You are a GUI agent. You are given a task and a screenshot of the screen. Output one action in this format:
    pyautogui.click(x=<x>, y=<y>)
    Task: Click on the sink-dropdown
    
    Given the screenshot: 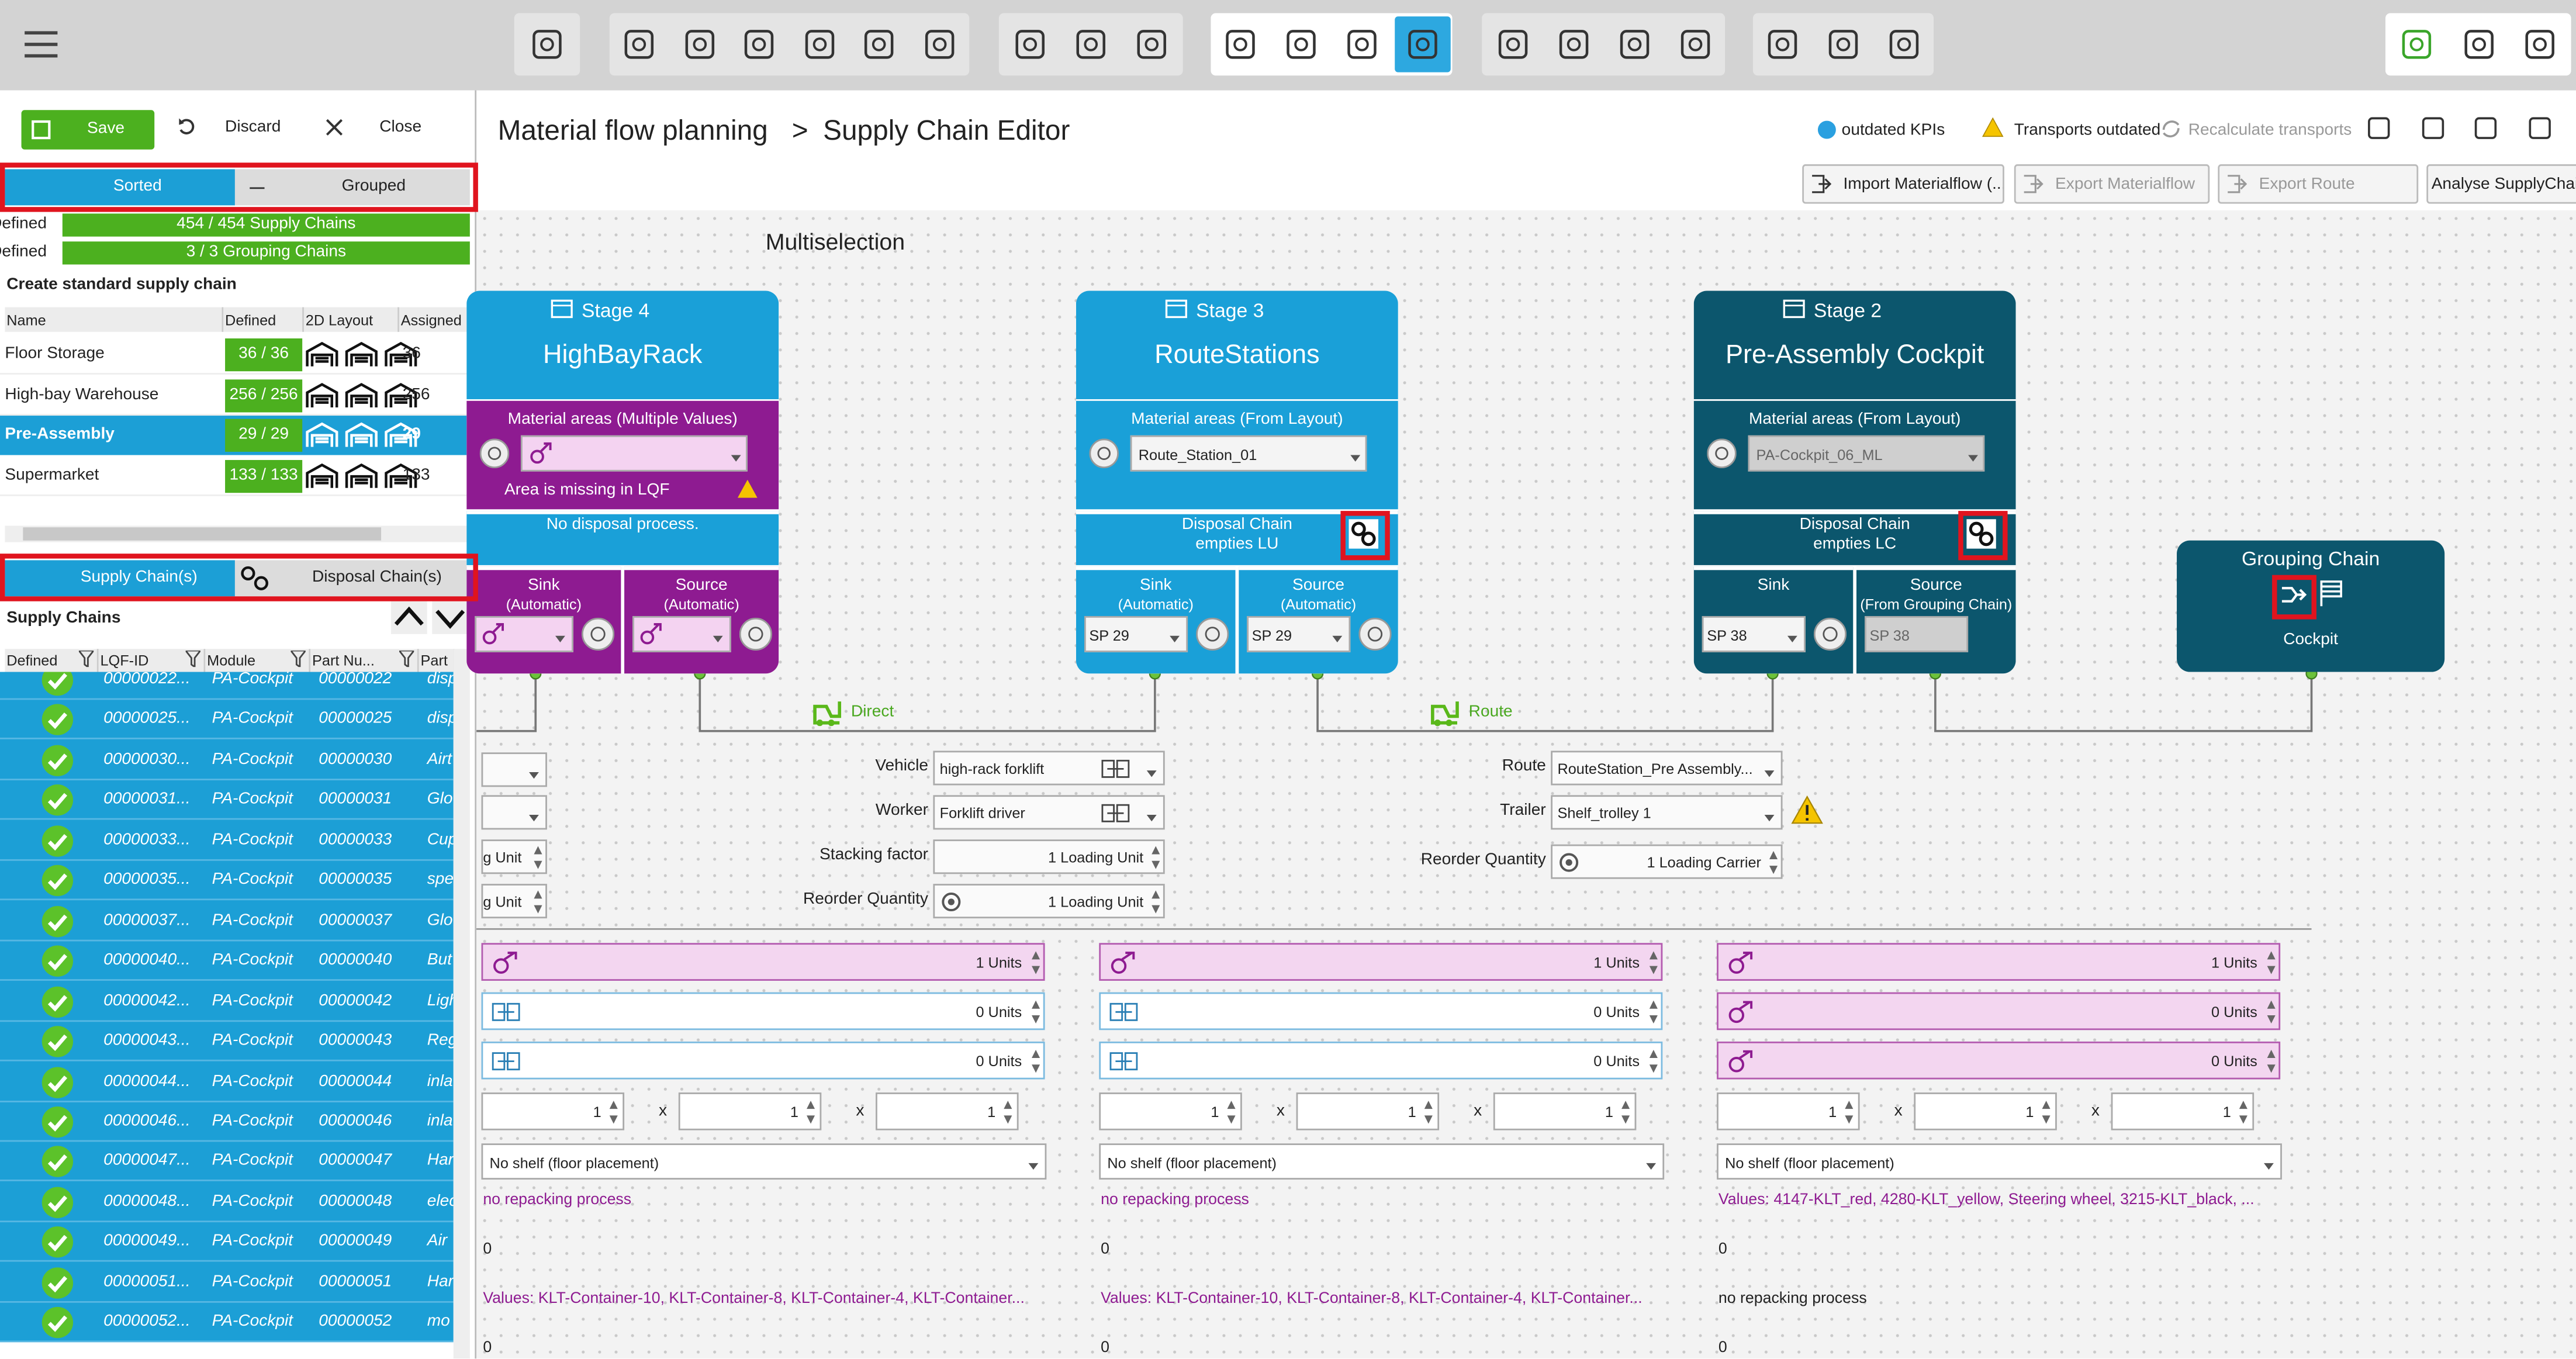 What is the action you would take?
    pyautogui.click(x=524, y=633)
    